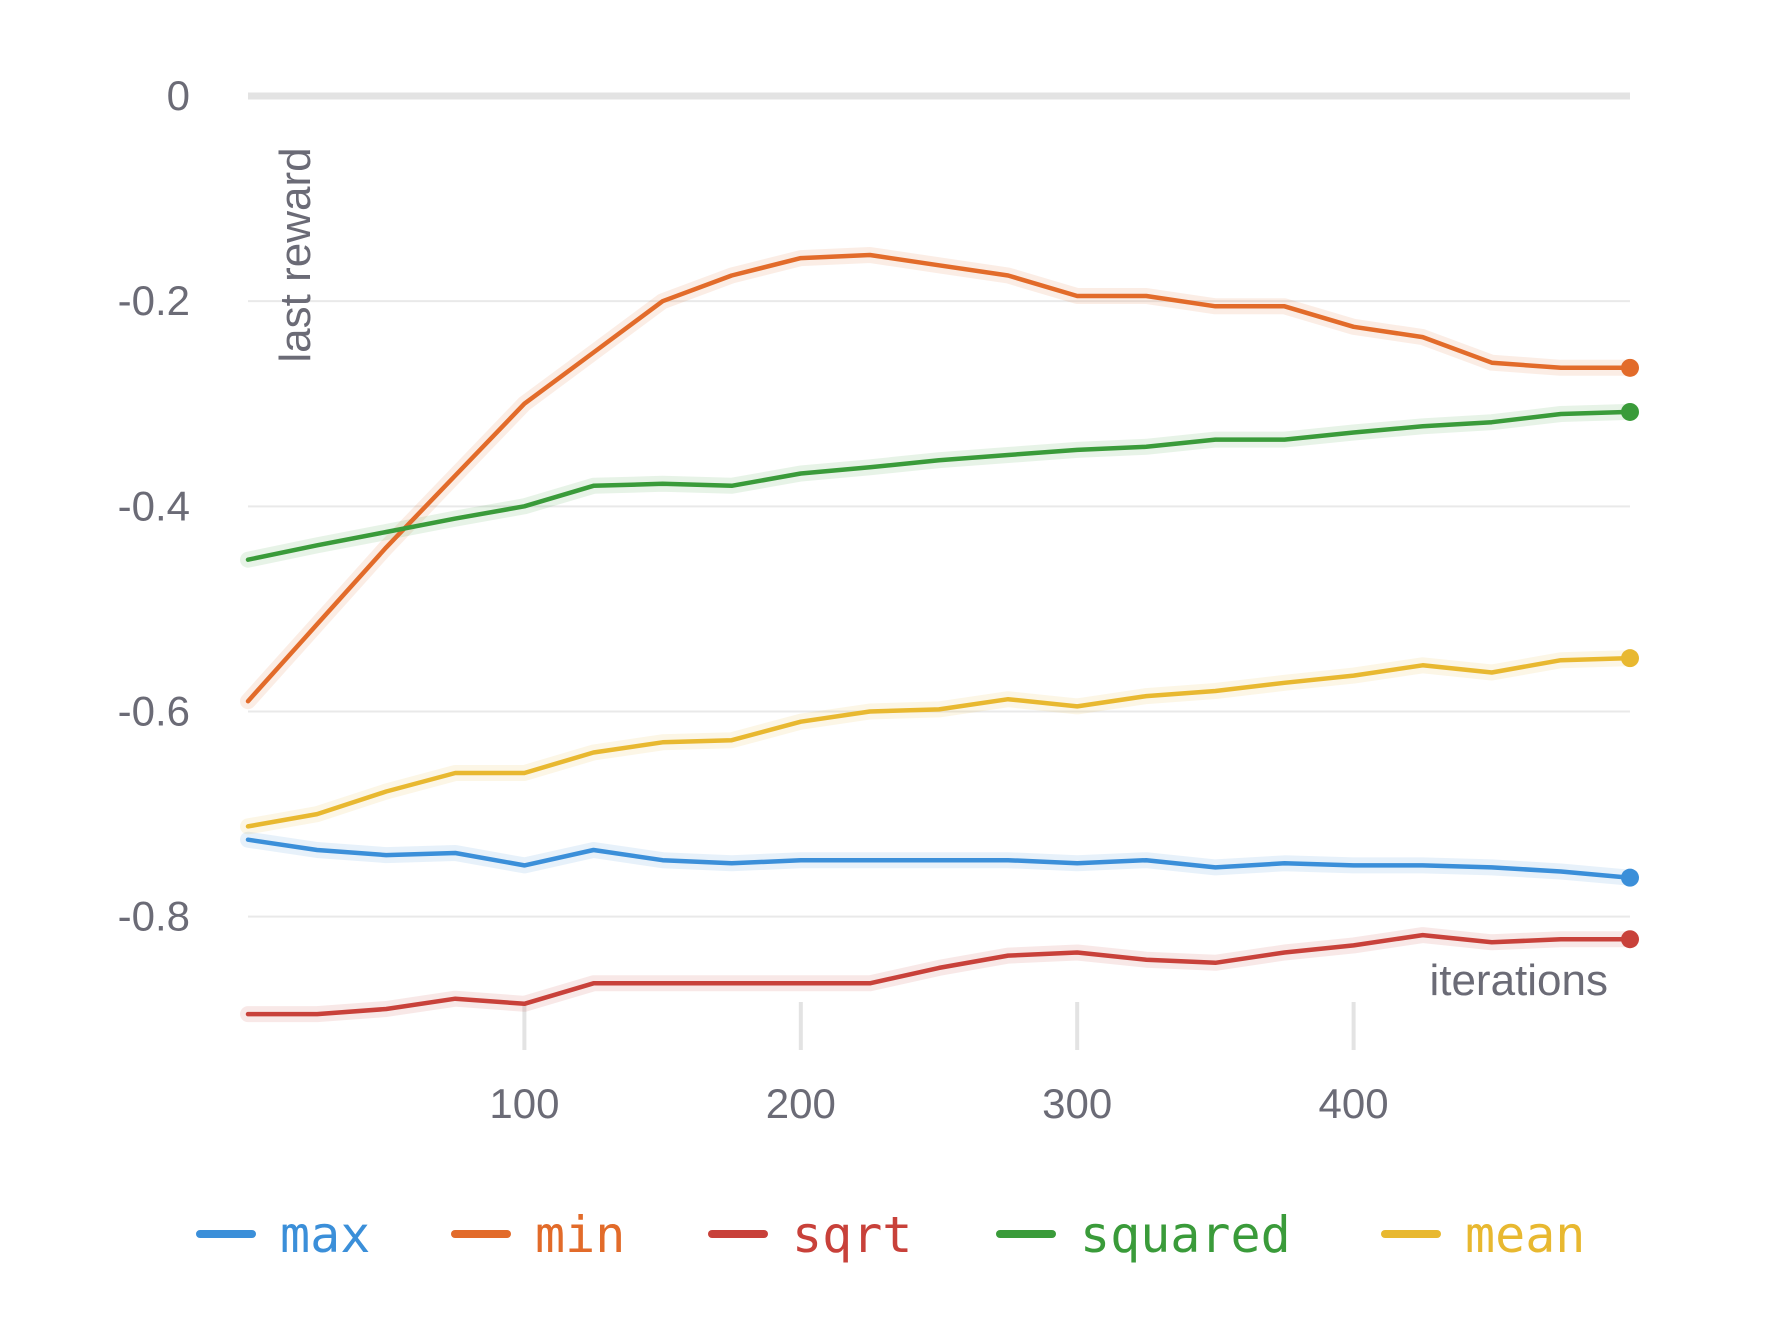 This screenshot has height=1328, width=1768. Describe the element at coordinates (524, 1103) in the screenshot. I see `x-tick-label: 100` at that location.